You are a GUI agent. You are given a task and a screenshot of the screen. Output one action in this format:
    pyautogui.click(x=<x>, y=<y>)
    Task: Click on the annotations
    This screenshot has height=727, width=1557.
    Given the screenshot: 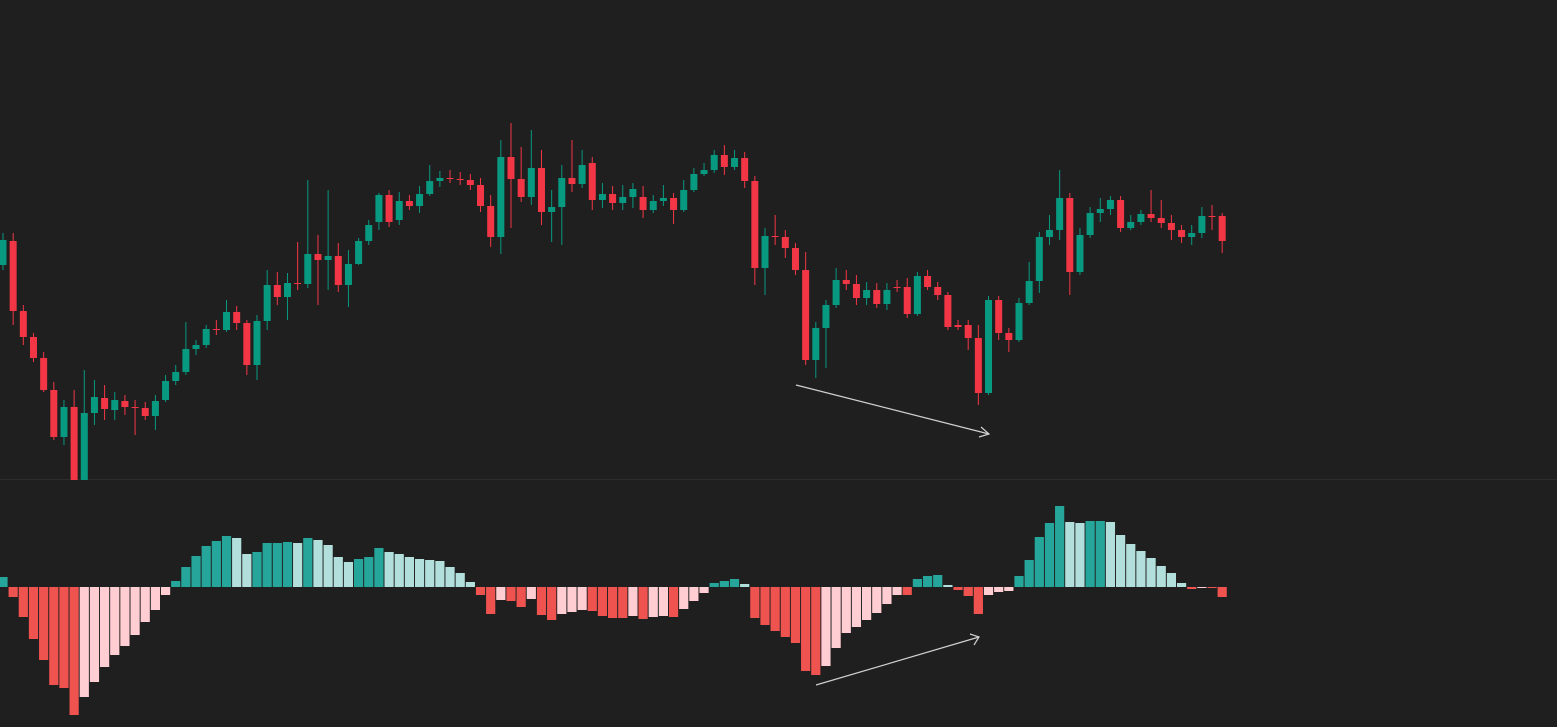 What is the action you would take?
    pyautogui.click(x=893, y=535)
    